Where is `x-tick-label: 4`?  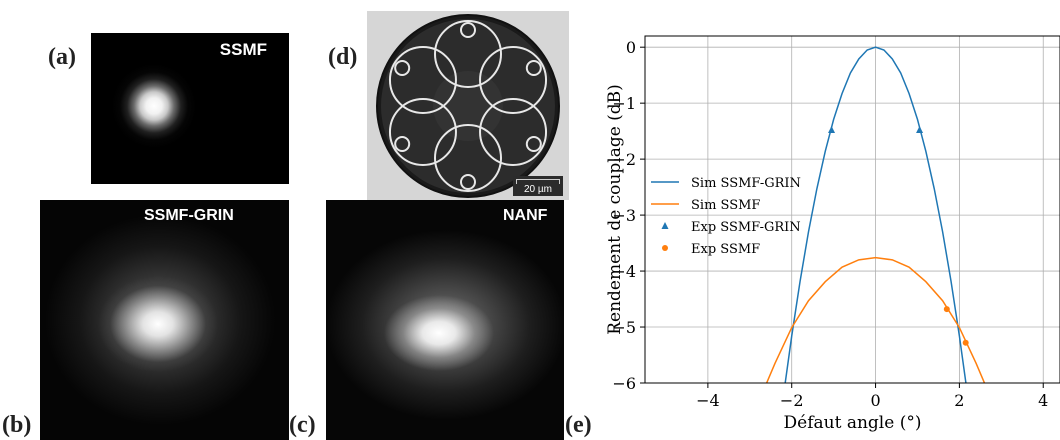
x-tick-label: 4 is located at coordinates (1043, 400).